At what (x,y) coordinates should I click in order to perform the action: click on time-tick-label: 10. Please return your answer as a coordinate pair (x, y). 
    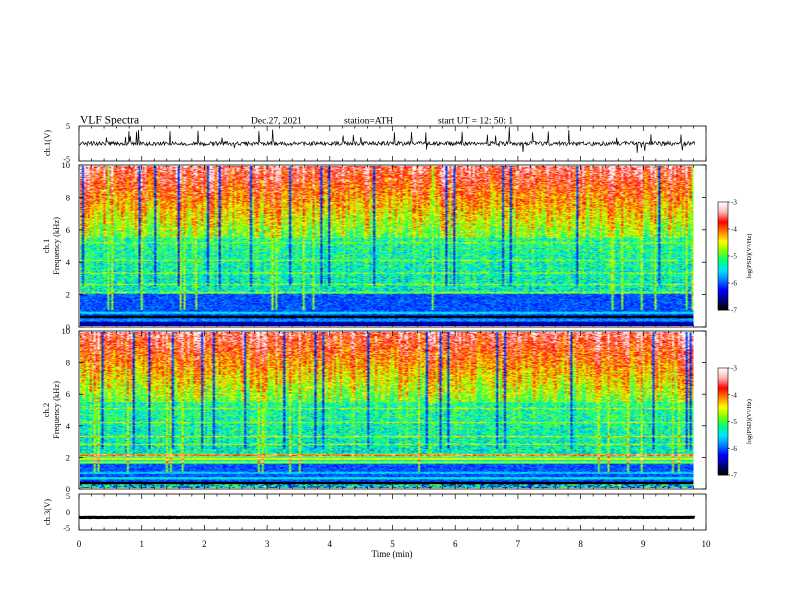
    Looking at the image, I should click on (707, 544).